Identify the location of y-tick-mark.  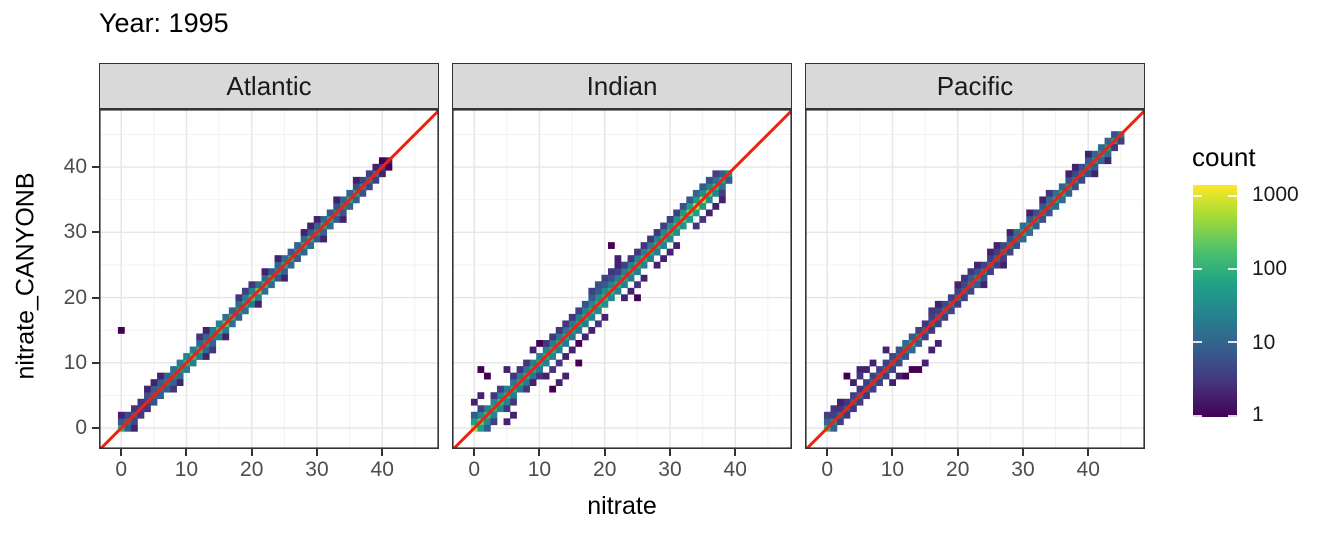
(95, 232).